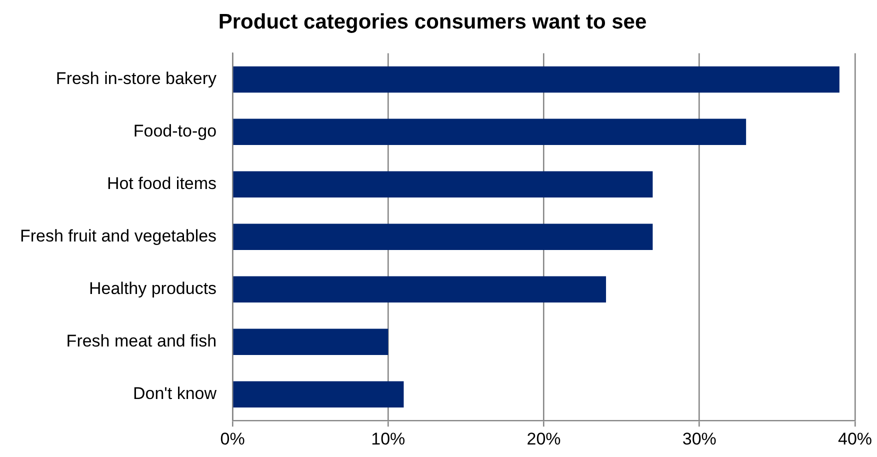  Describe the element at coordinates (855, 438) in the screenshot. I see `x-tick-label: 40%` at that location.